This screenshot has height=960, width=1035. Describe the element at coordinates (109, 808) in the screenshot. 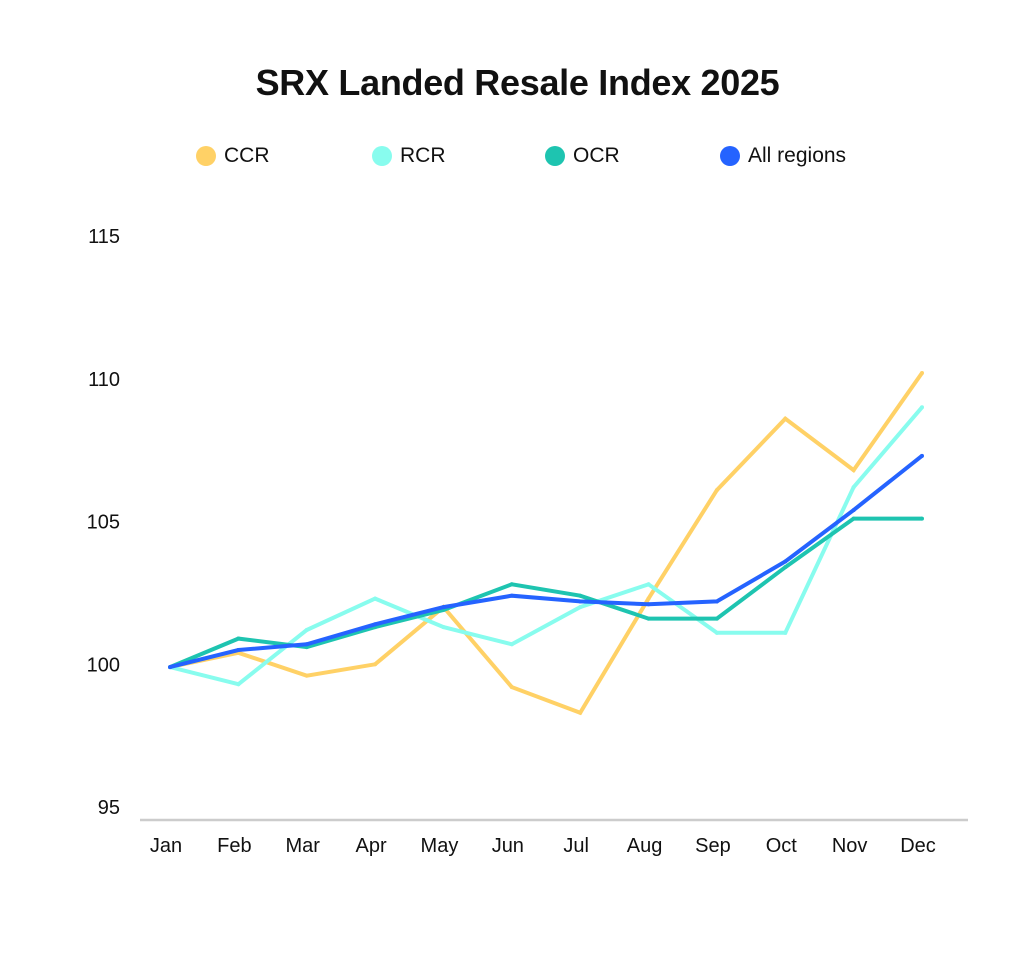

I see `y-tick-label: 95` at that location.